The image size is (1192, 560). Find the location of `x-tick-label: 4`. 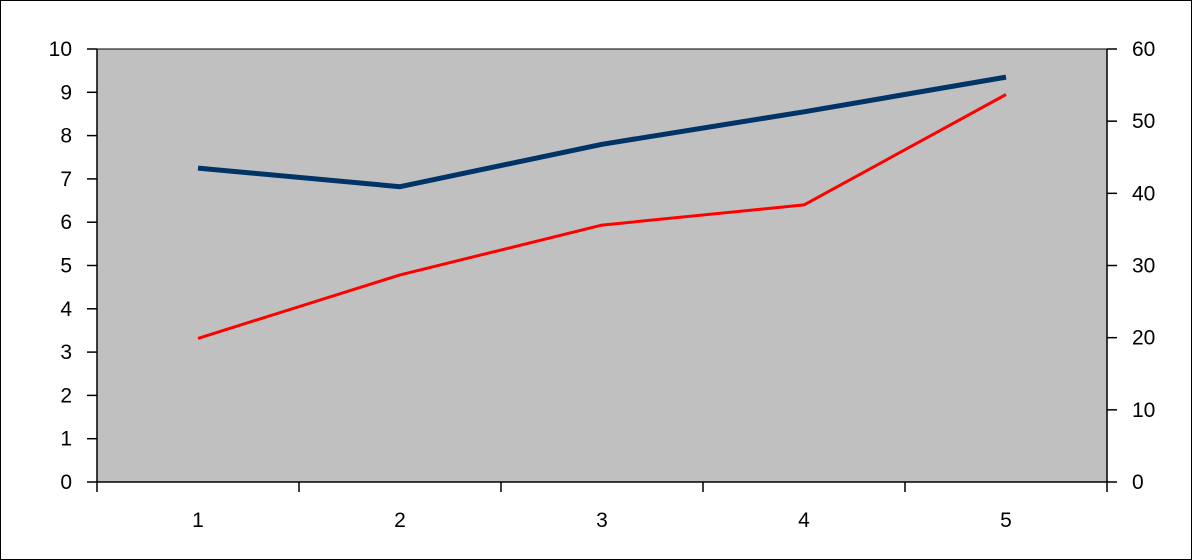

x-tick-label: 4 is located at coordinates (804, 520).